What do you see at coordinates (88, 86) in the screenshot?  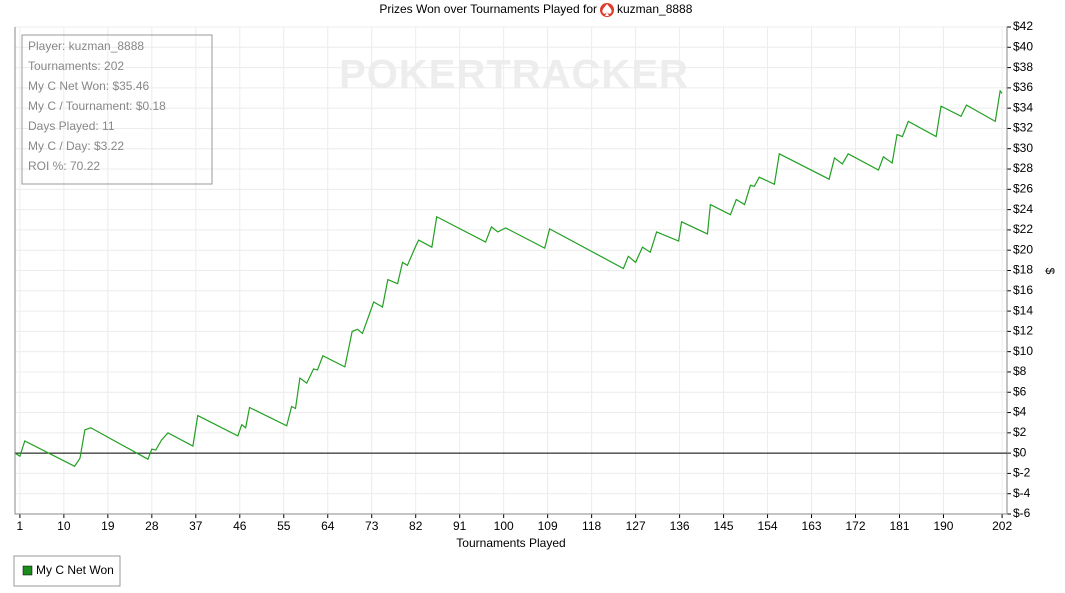 I see `stat-line: My C Net Won: $35.46` at bounding box center [88, 86].